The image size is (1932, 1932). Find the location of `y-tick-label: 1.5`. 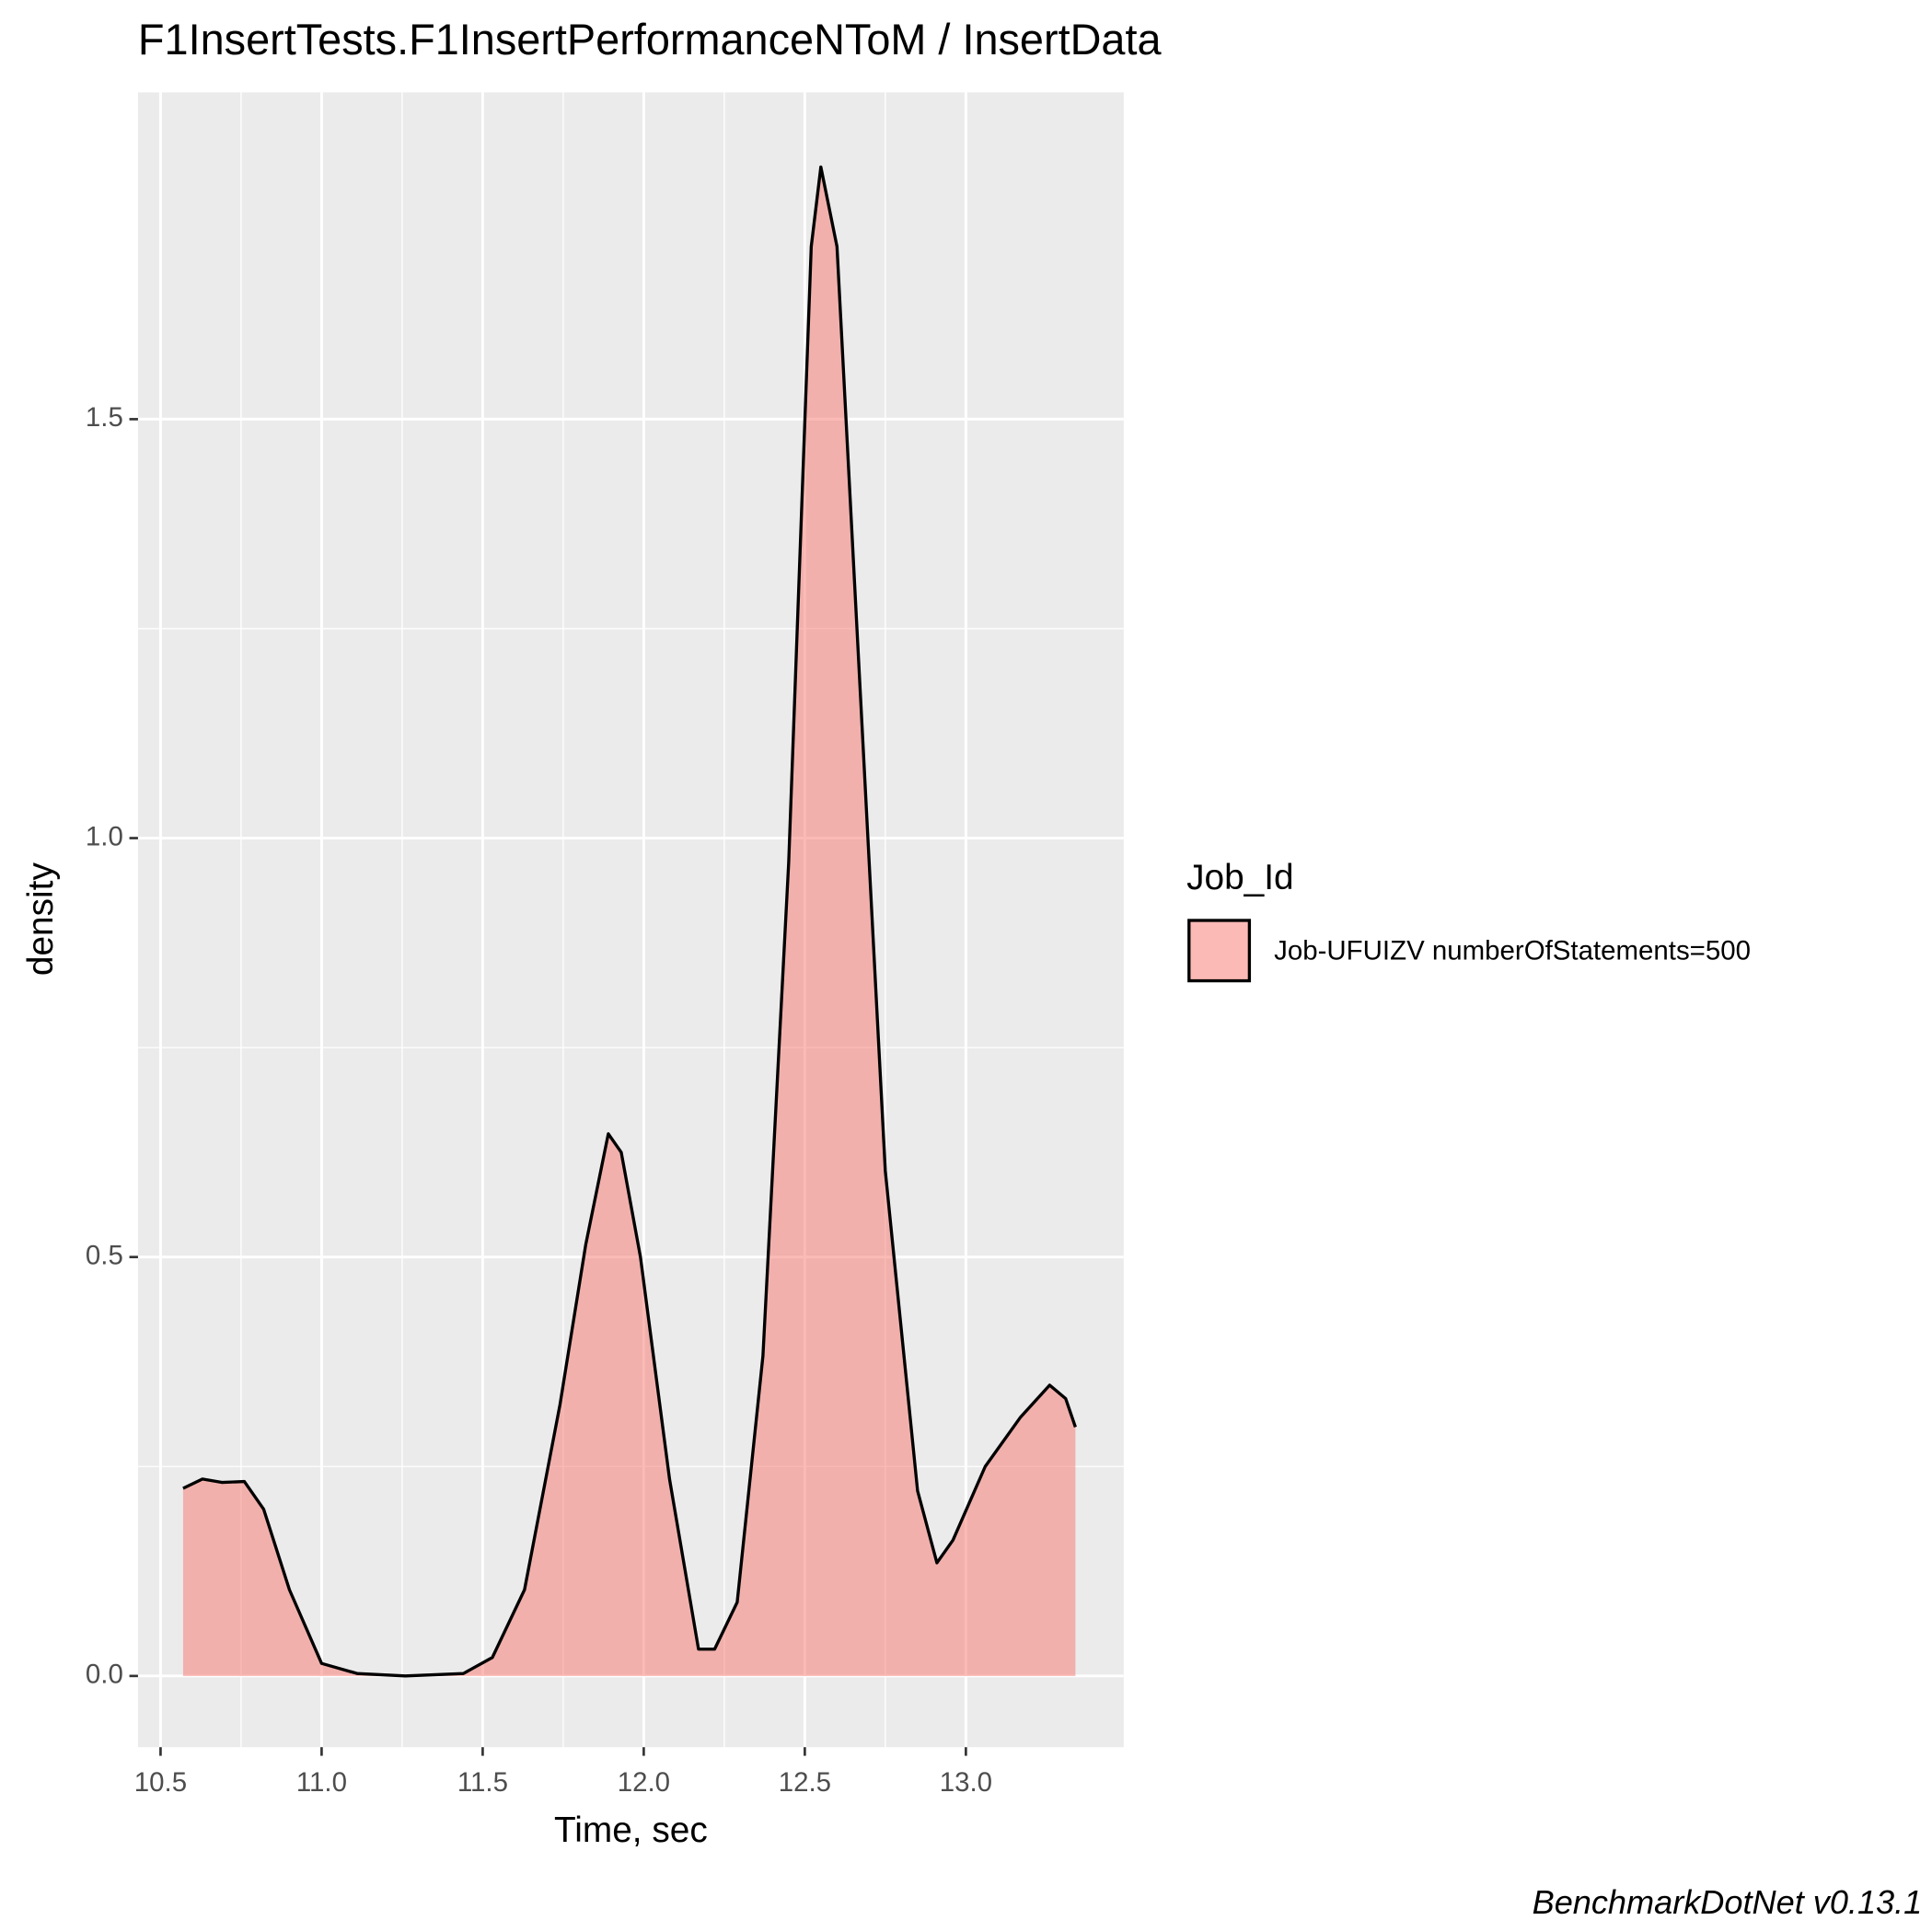

y-tick-label: 1.5 is located at coordinates (105, 418).